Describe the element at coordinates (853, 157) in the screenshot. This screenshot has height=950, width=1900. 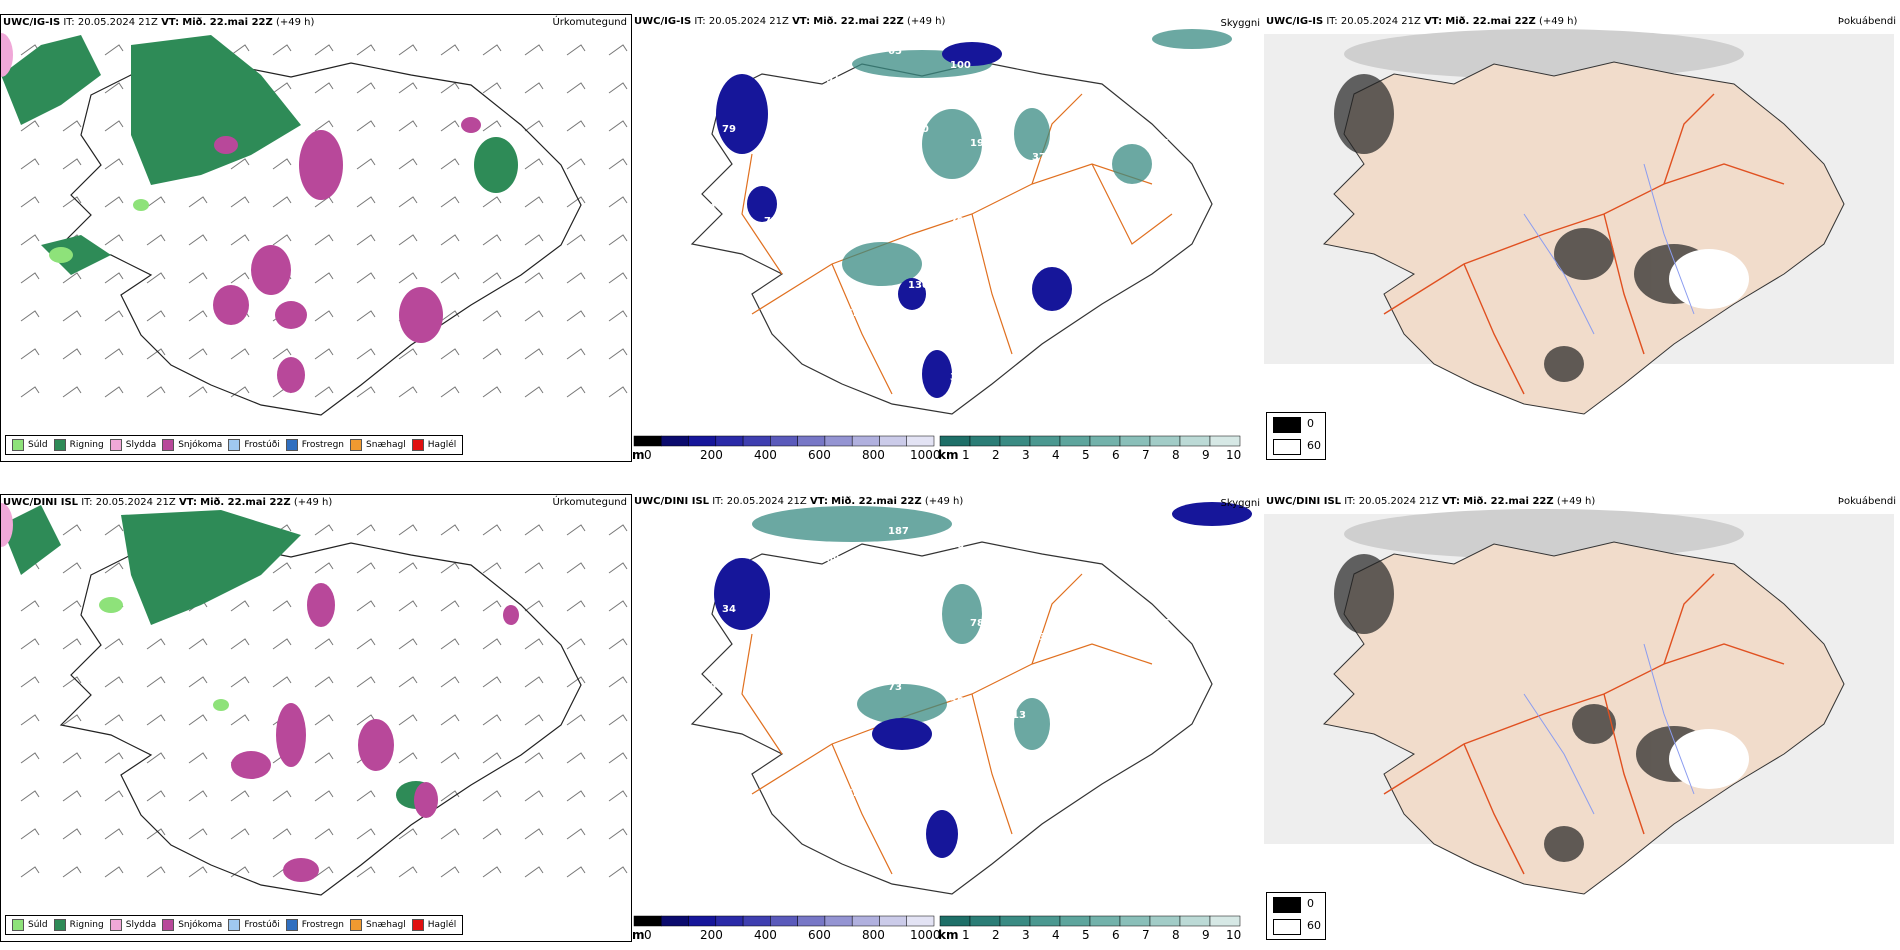
I see `ceiling-value-label: 49` at that location.